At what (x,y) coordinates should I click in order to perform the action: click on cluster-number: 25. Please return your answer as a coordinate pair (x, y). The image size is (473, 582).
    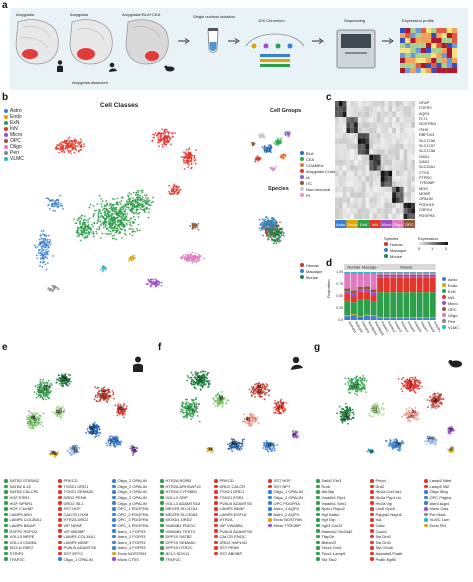
    Looking at the image, I should click on (58, 412).